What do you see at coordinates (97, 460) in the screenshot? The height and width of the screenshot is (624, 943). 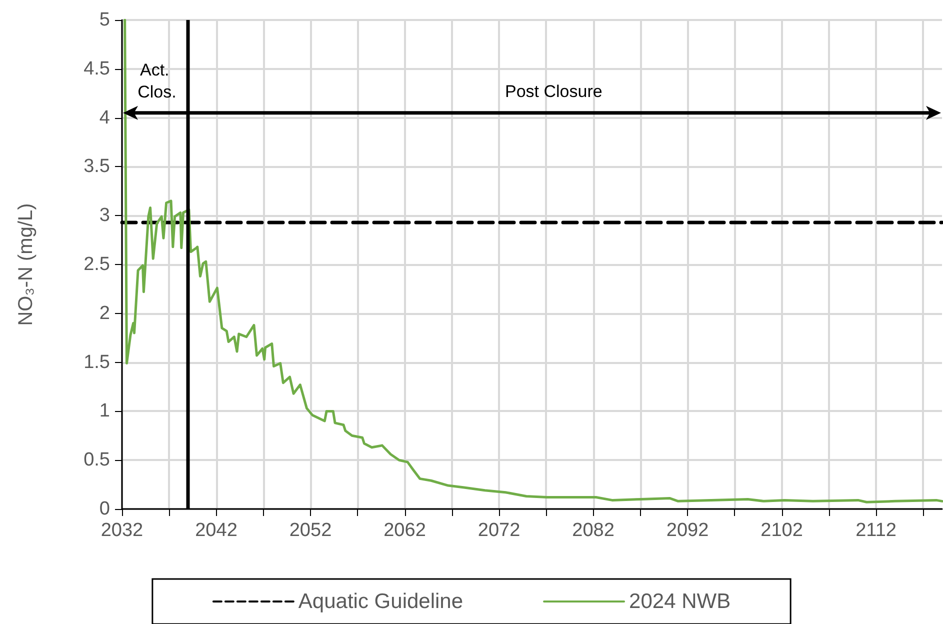 I see `y-tick-label: 0.5` at bounding box center [97, 460].